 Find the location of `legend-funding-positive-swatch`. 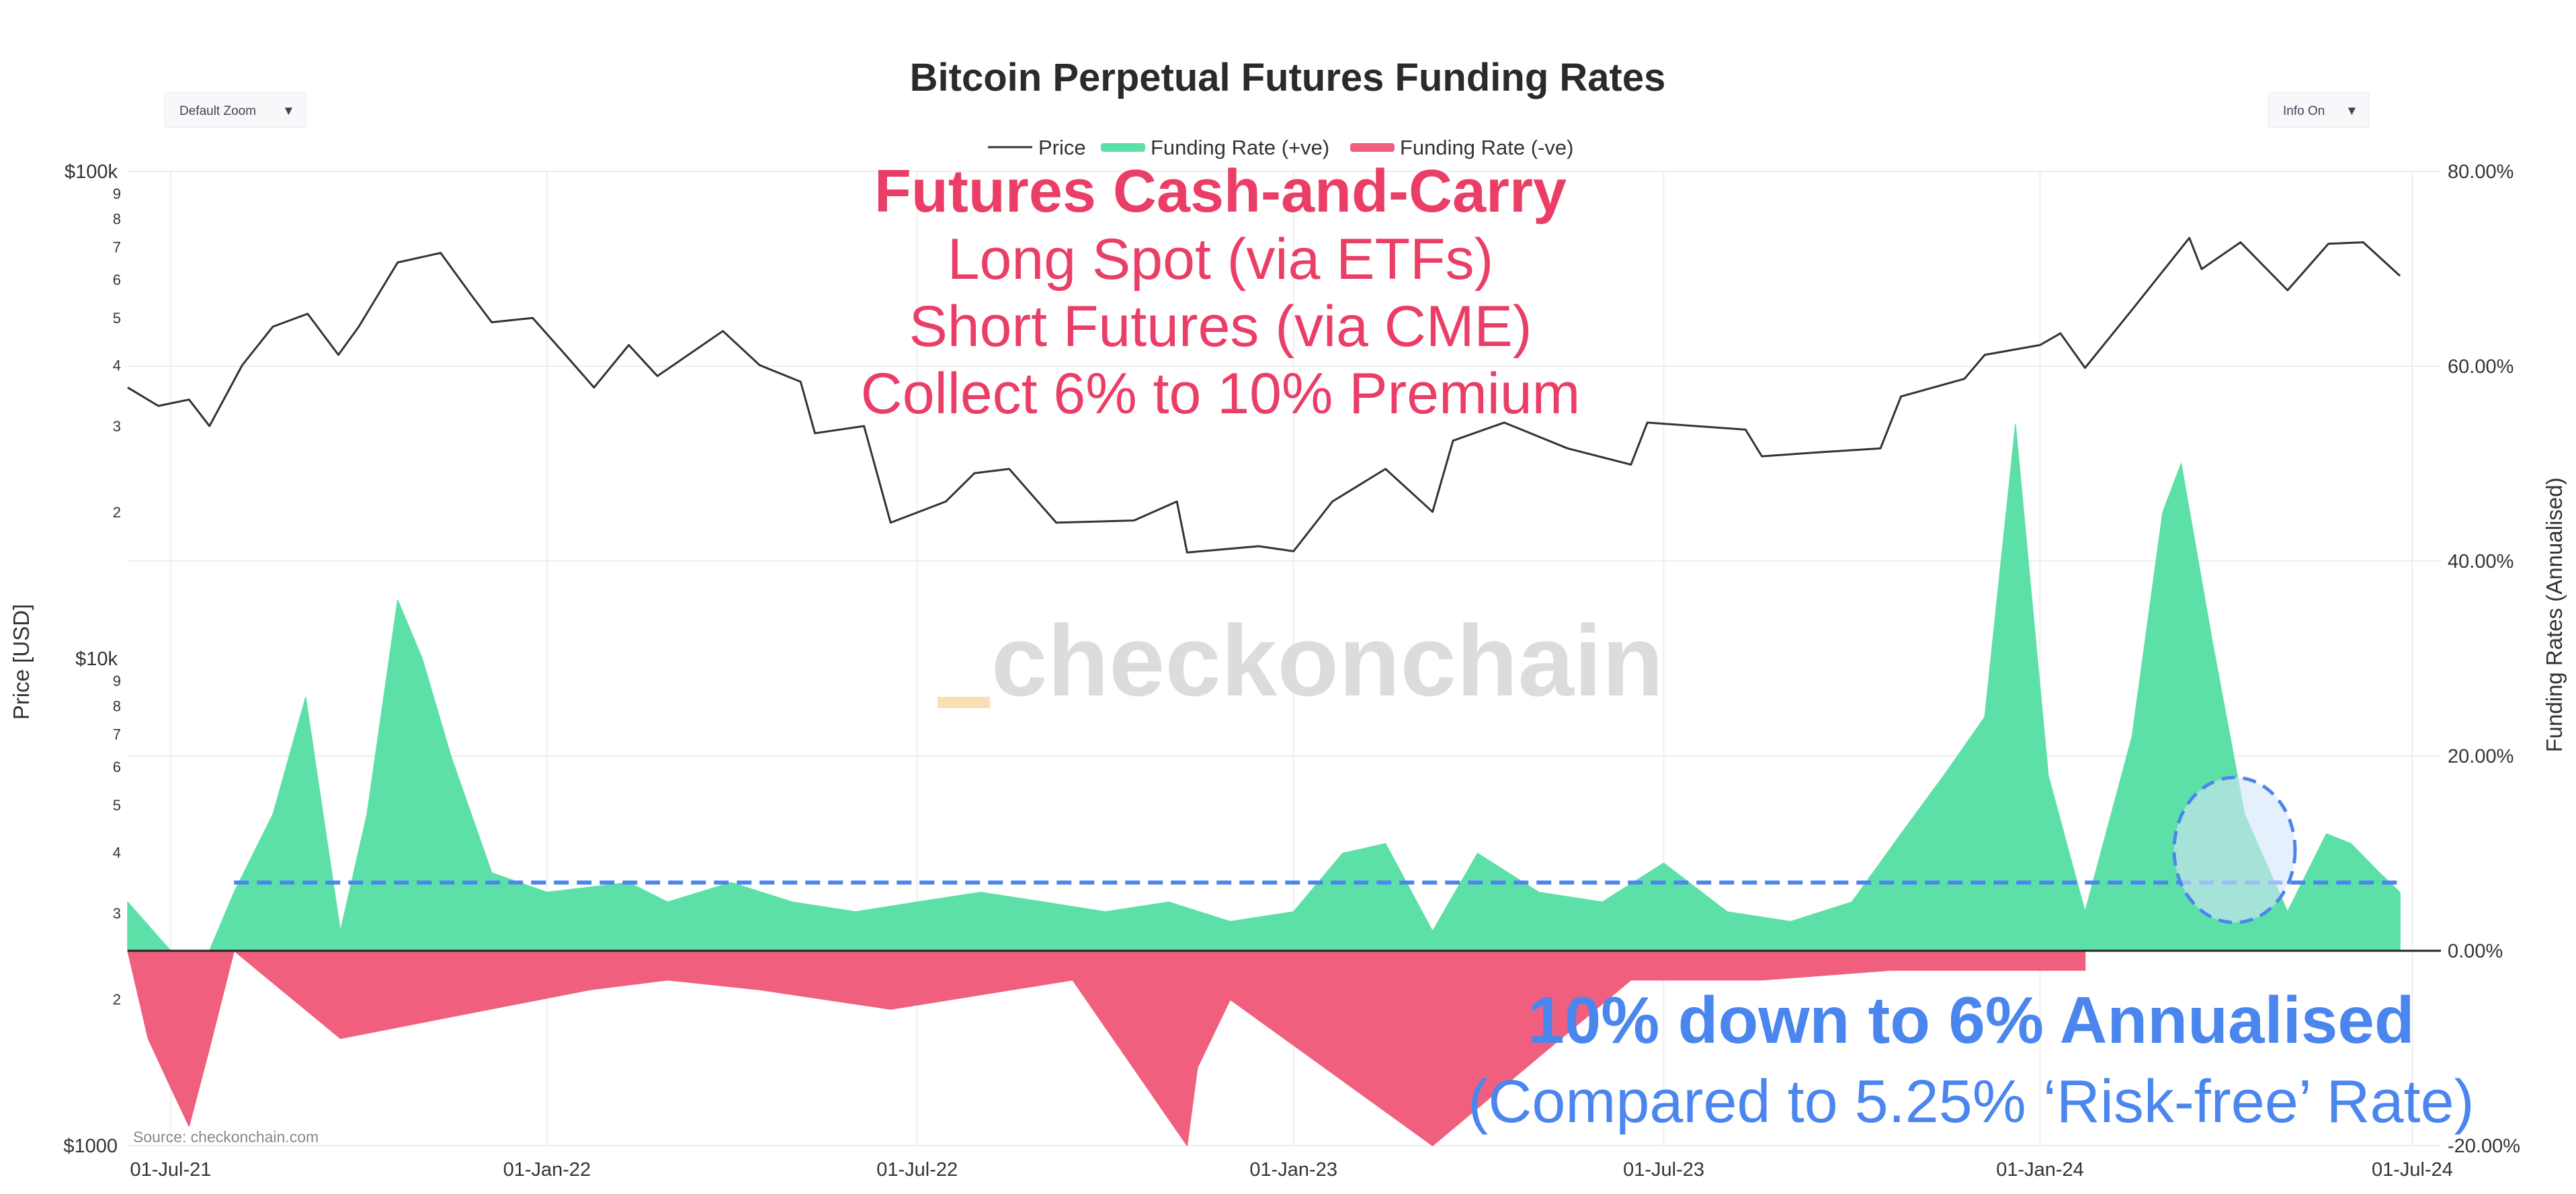

legend-funding-positive-swatch is located at coordinates (1123, 147).